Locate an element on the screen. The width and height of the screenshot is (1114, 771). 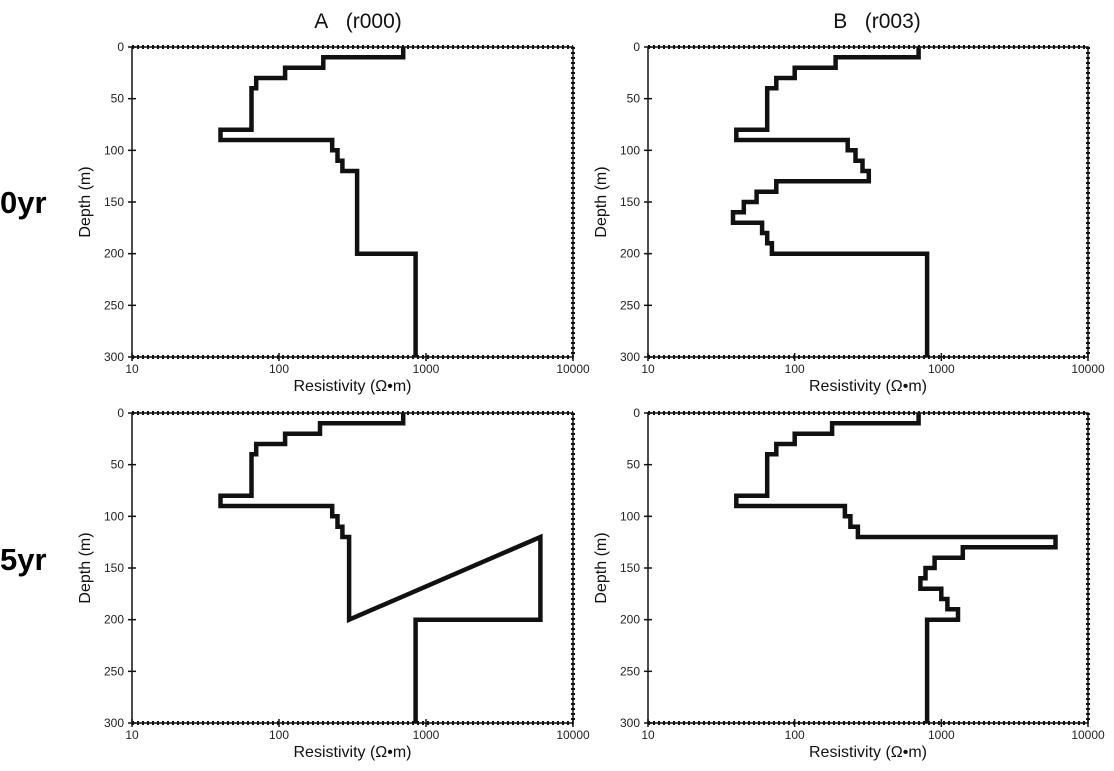
column-title-a: A (r000) is located at coordinates (358, 21).